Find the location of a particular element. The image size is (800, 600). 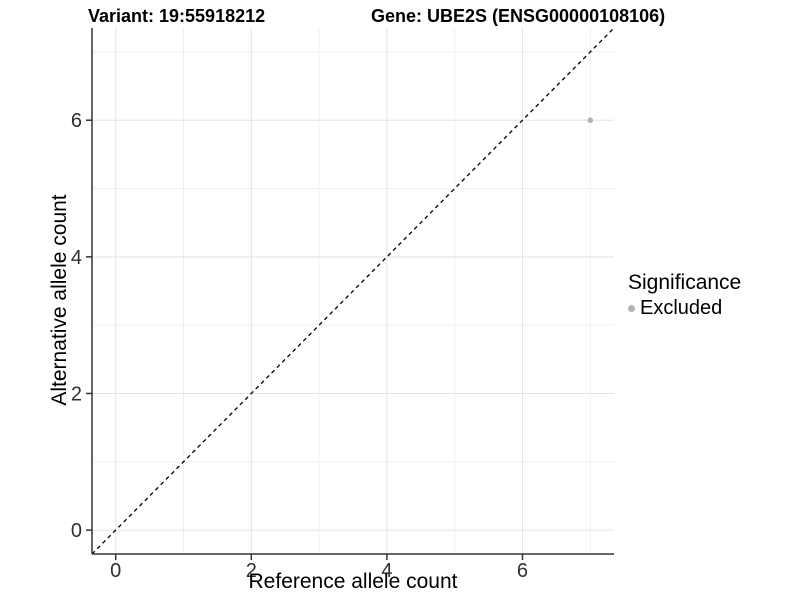

y-tick-label: 6 is located at coordinates (76, 121).